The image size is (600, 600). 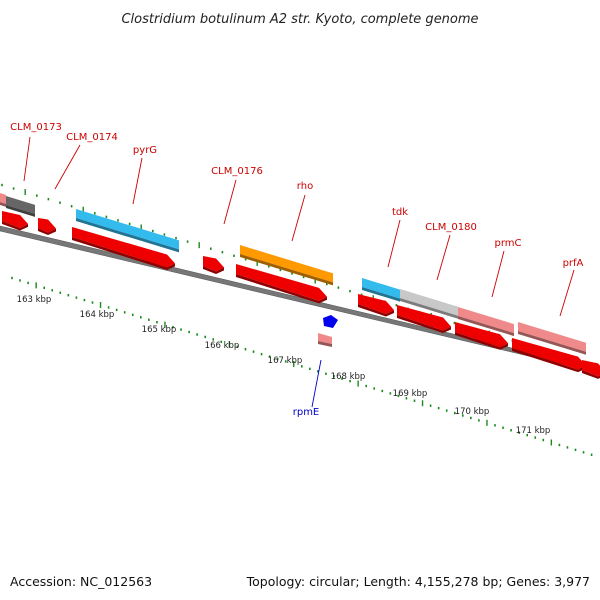 I want to click on cds-arrow-clm0173, so click(x=15, y=221).